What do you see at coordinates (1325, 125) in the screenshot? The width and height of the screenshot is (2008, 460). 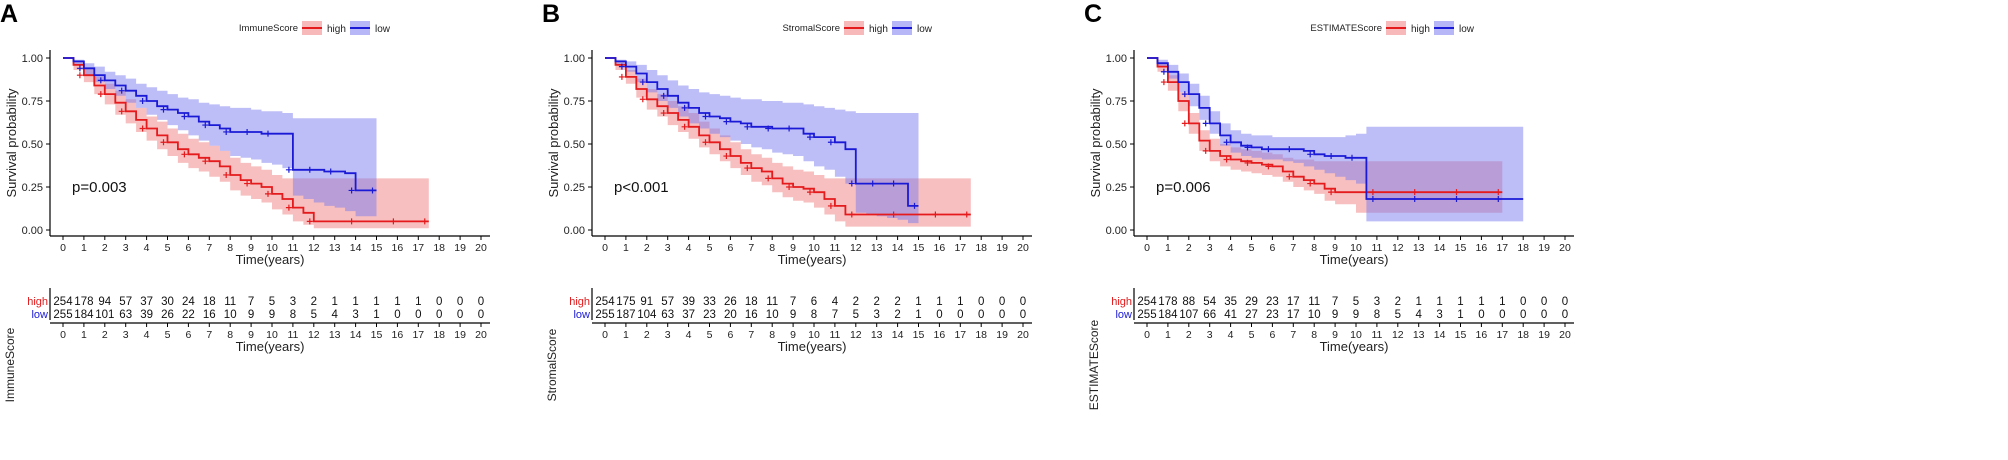 I see `survival-curve-high` at bounding box center [1325, 125].